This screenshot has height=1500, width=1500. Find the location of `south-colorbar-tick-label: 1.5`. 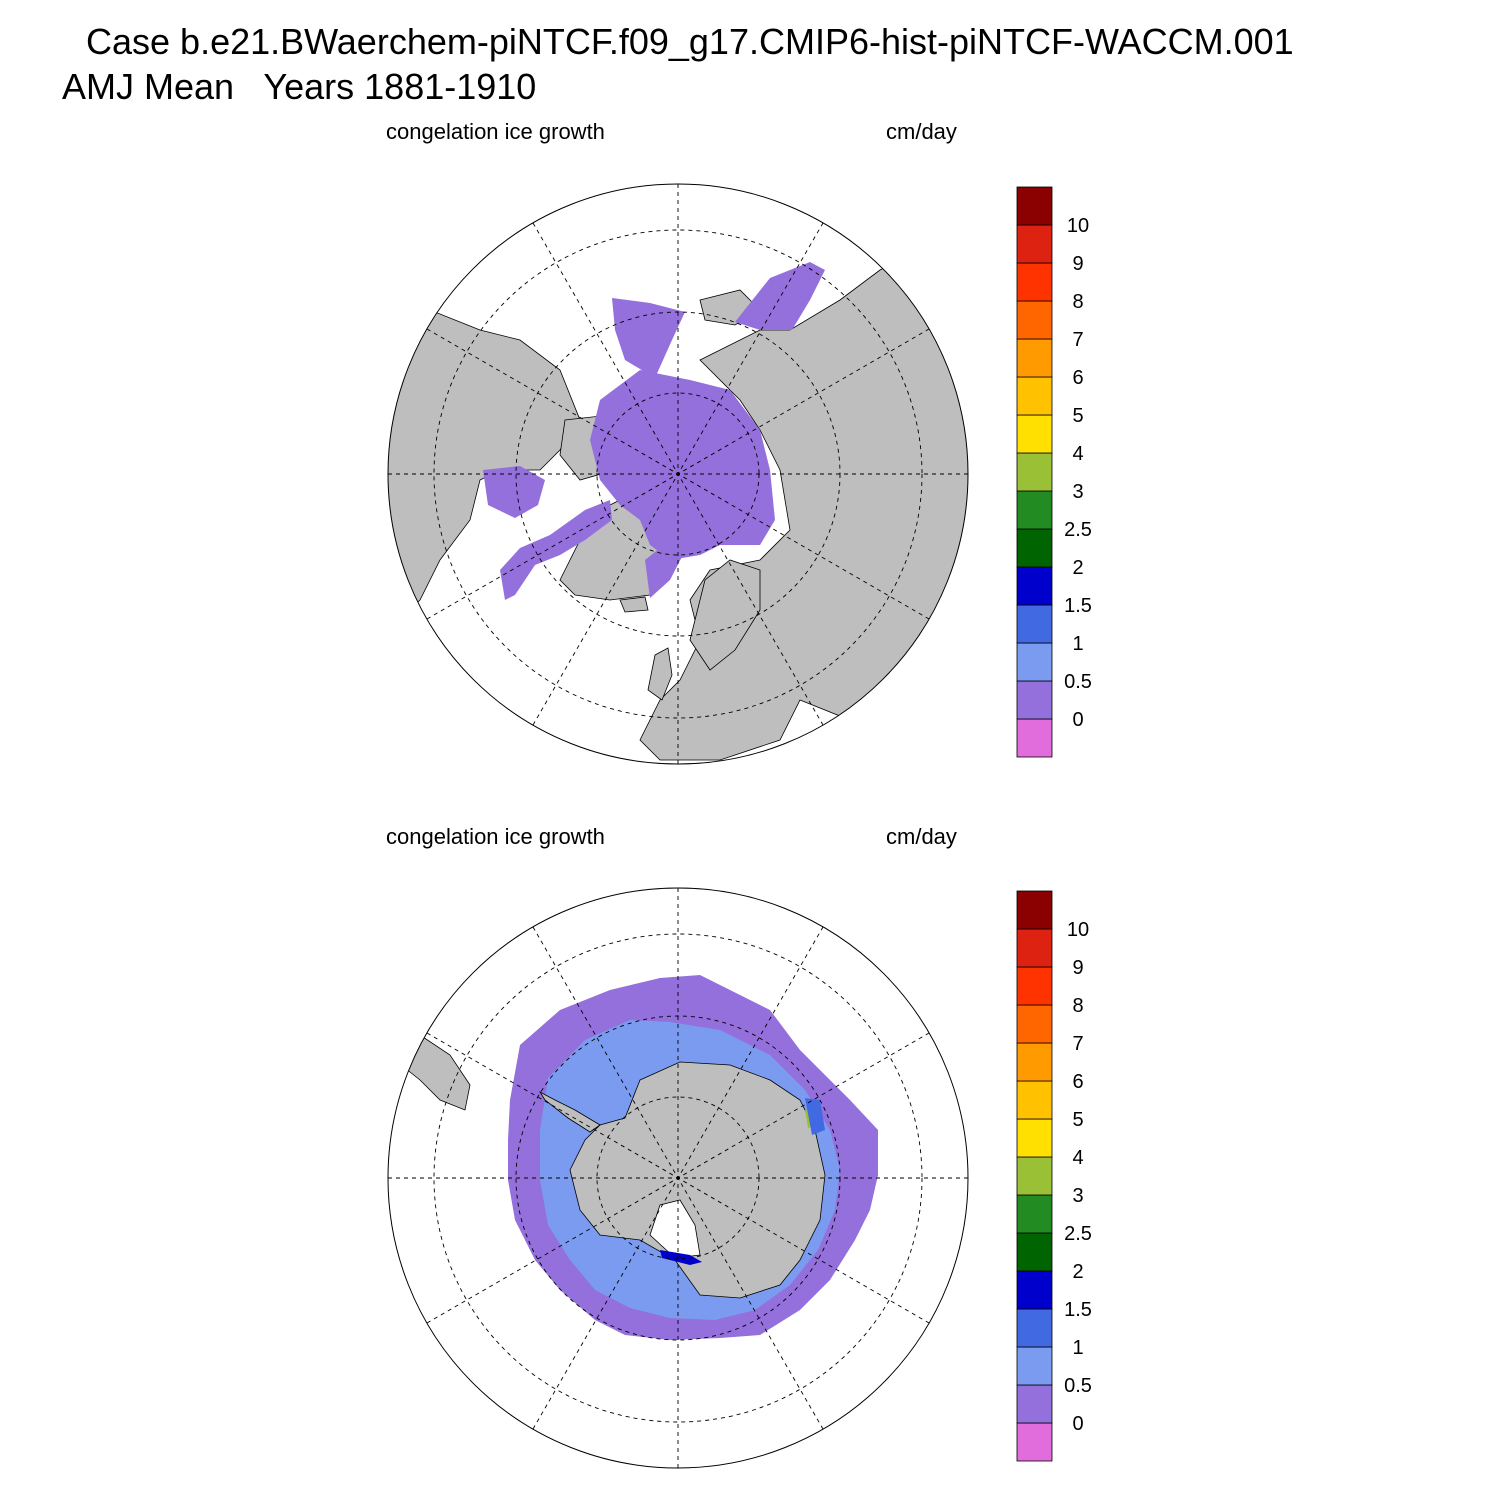

south-colorbar-tick-label: 1.5 is located at coordinates (1078, 1310).